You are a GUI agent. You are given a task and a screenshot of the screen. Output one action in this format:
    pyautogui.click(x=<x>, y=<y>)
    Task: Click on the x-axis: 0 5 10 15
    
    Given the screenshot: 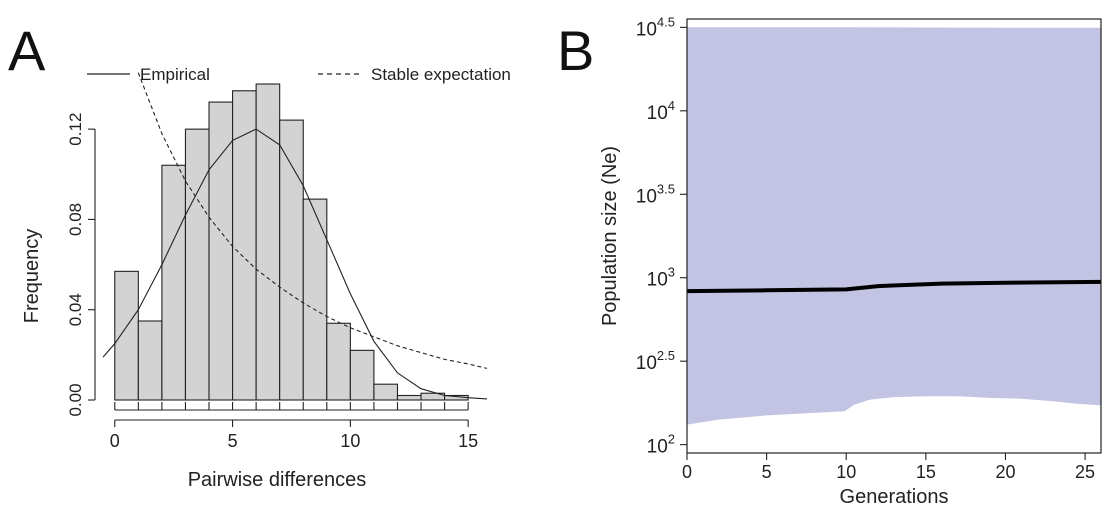 What is the action you would take?
    pyautogui.click(x=294, y=435)
    